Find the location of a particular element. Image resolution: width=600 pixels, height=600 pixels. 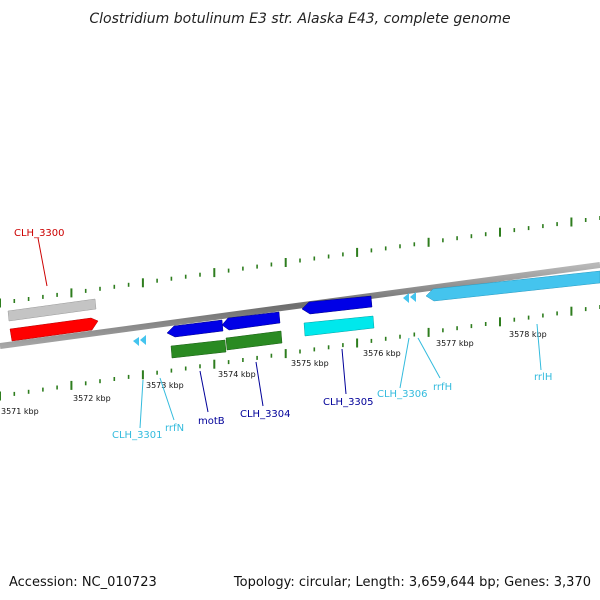

gene-motb-blue is located at coordinates (195, 328).